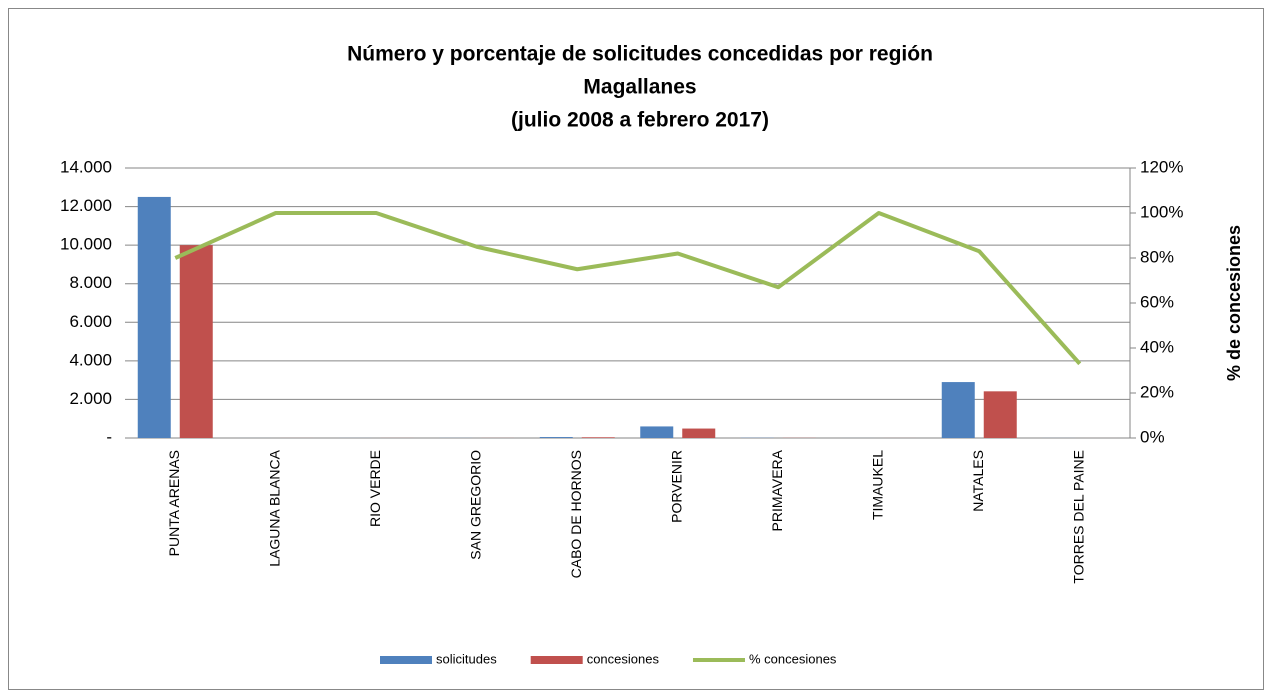 The width and height of the screenshot is (1265, 691). I want to click on x-tick-label: NATALES, so click(978, 481).